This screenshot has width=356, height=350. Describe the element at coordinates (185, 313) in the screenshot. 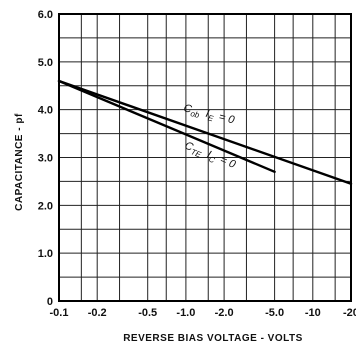

I see `x-tick-label: -1.0` at that location.